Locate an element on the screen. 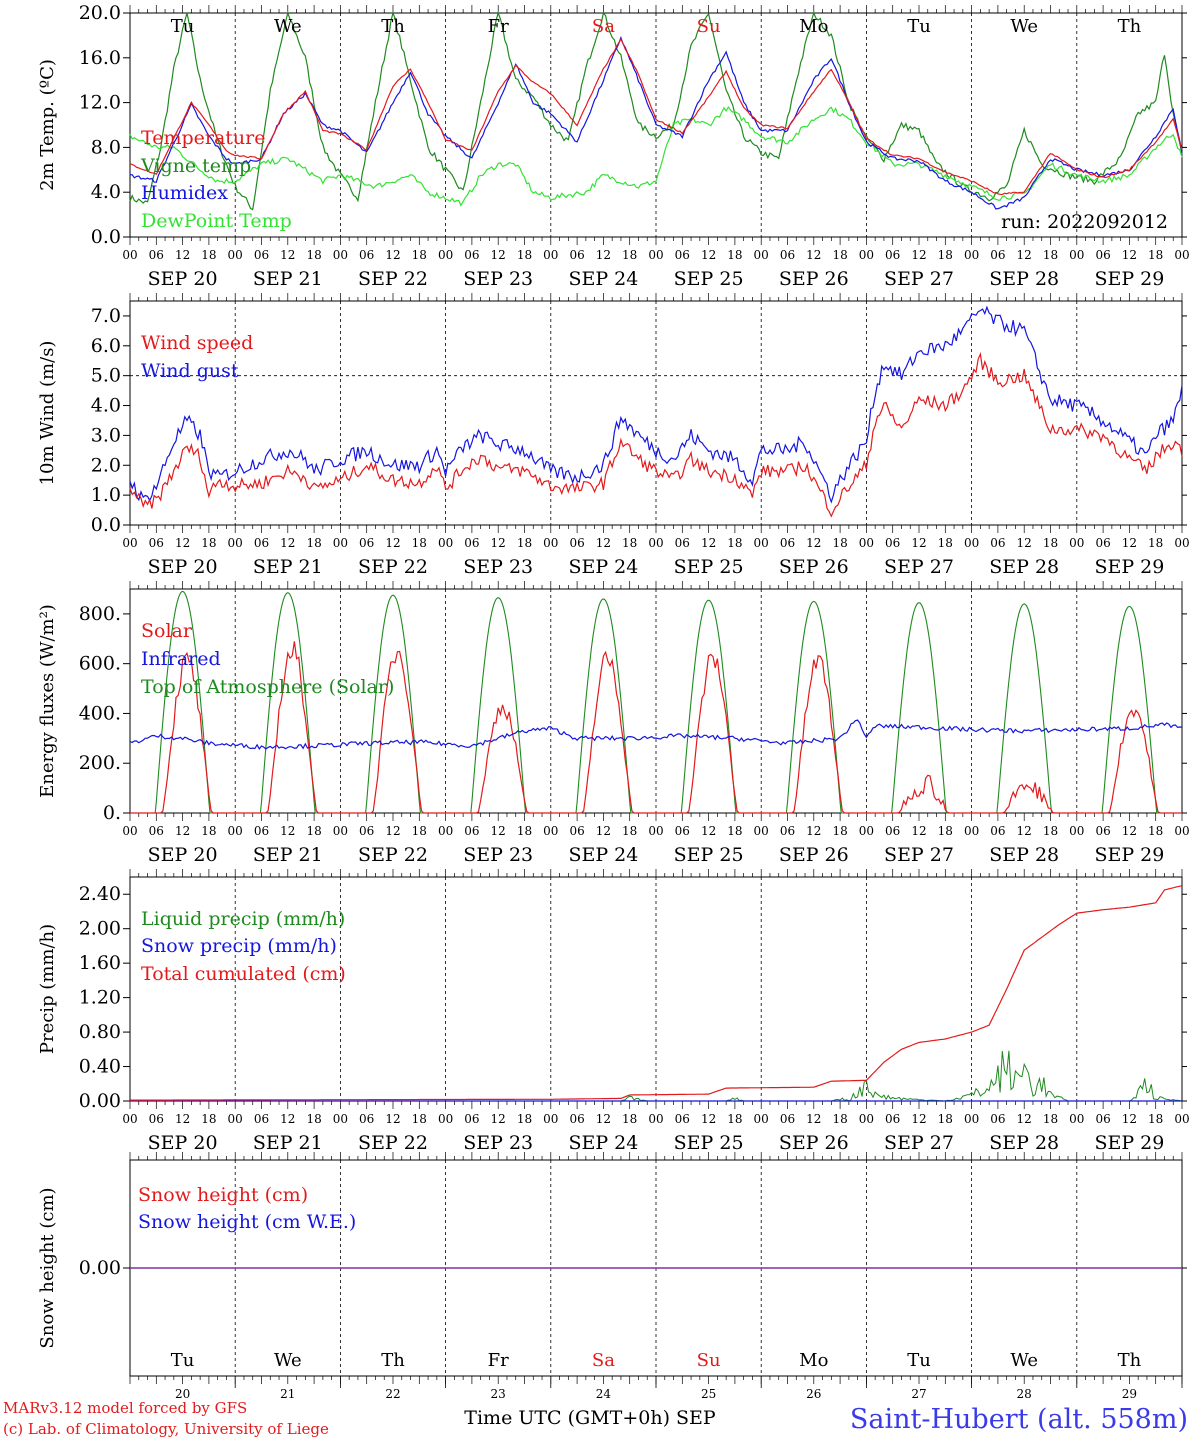 This screenshot has width=1194, height=1440. y-tick-label: 0.80 is located at coordinates (100, 1032).